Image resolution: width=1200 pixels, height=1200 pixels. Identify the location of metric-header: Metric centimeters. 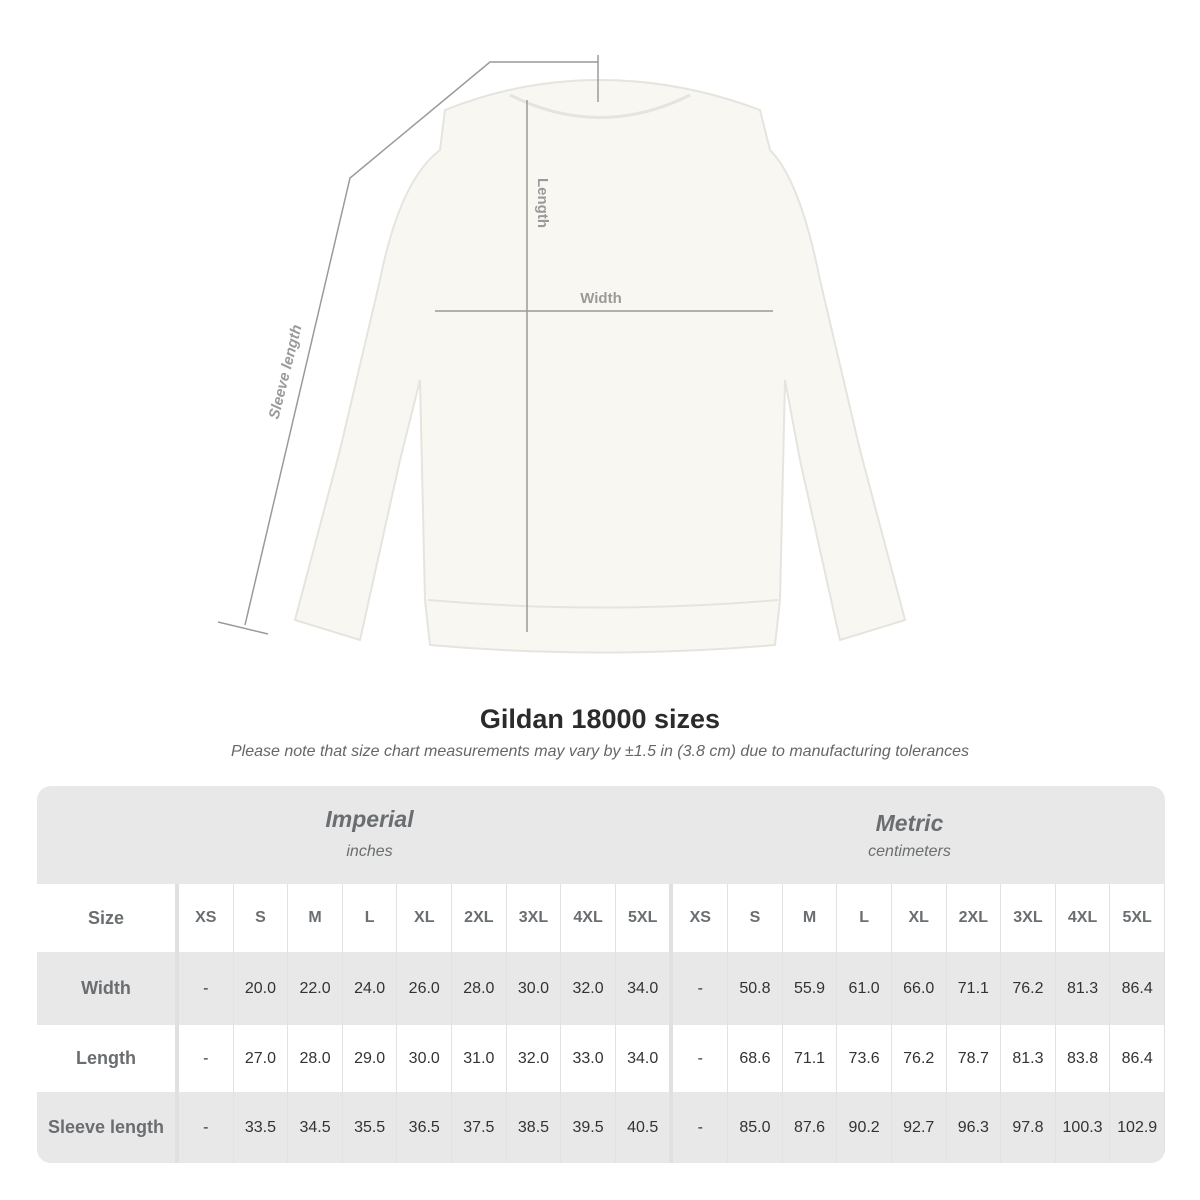
(909, 835).